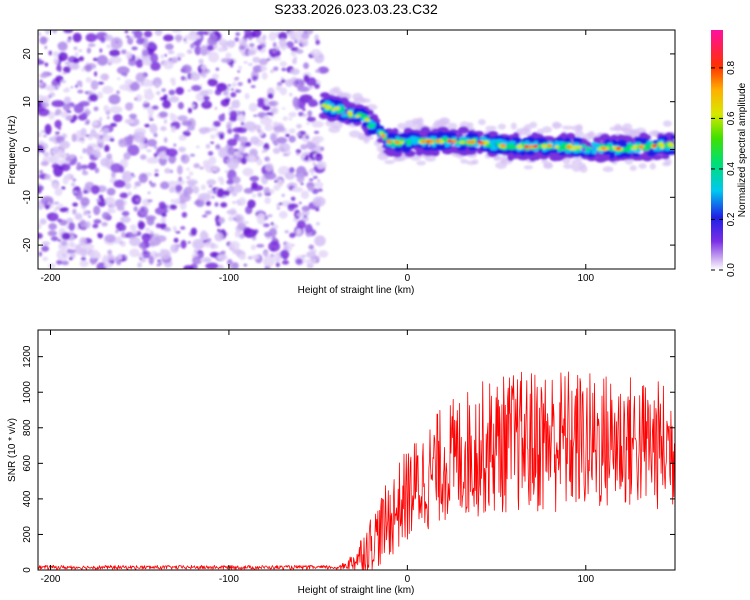  Describe the element at coordinates (27, 427) in the screenshot. I see `snr-ytick-label: 800` at that location.